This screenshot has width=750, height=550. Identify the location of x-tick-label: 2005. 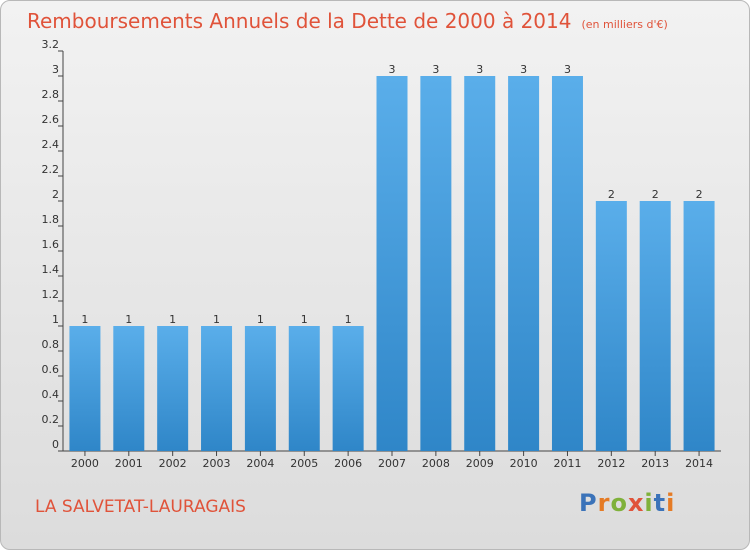
(304, 463).